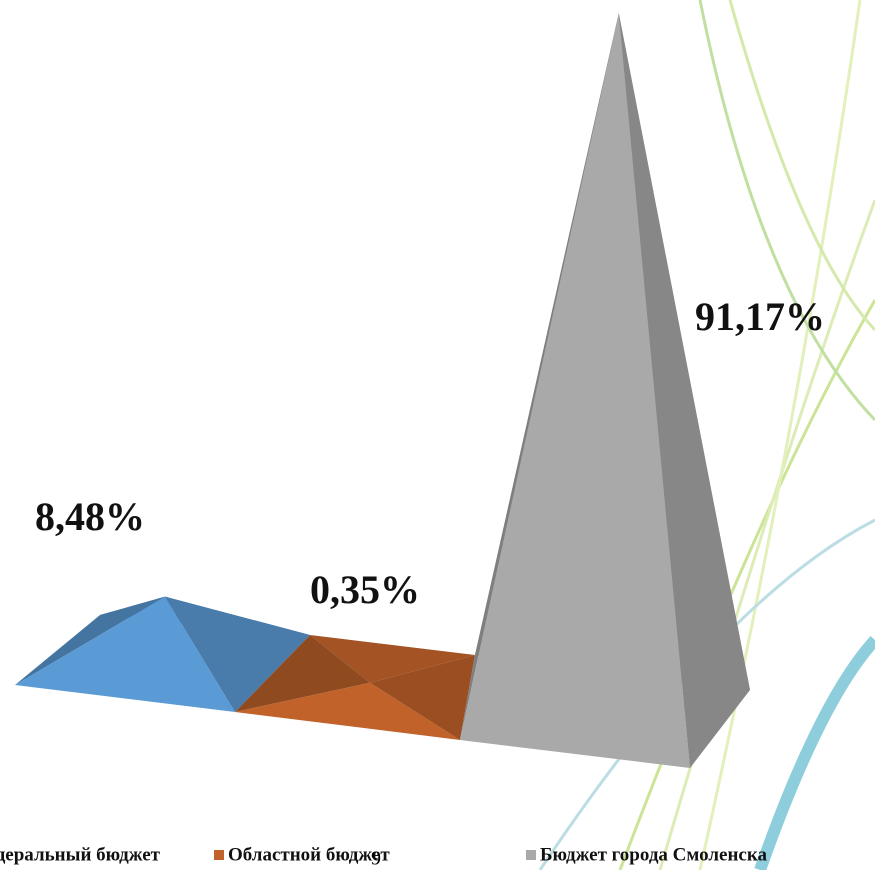  What do you see at coordinates (376, 859) in the screenshot?
I see `page-number: 9` at bounding box center [376, 859].